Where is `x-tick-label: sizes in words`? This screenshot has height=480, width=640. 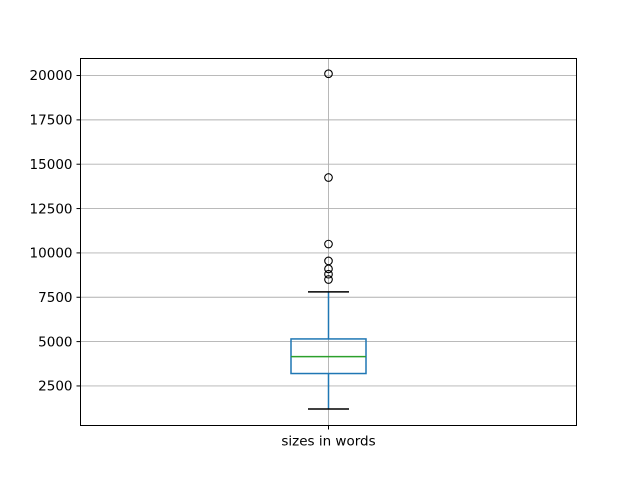 x-tick-label: sizes in words is located at coordinates (328, 442).